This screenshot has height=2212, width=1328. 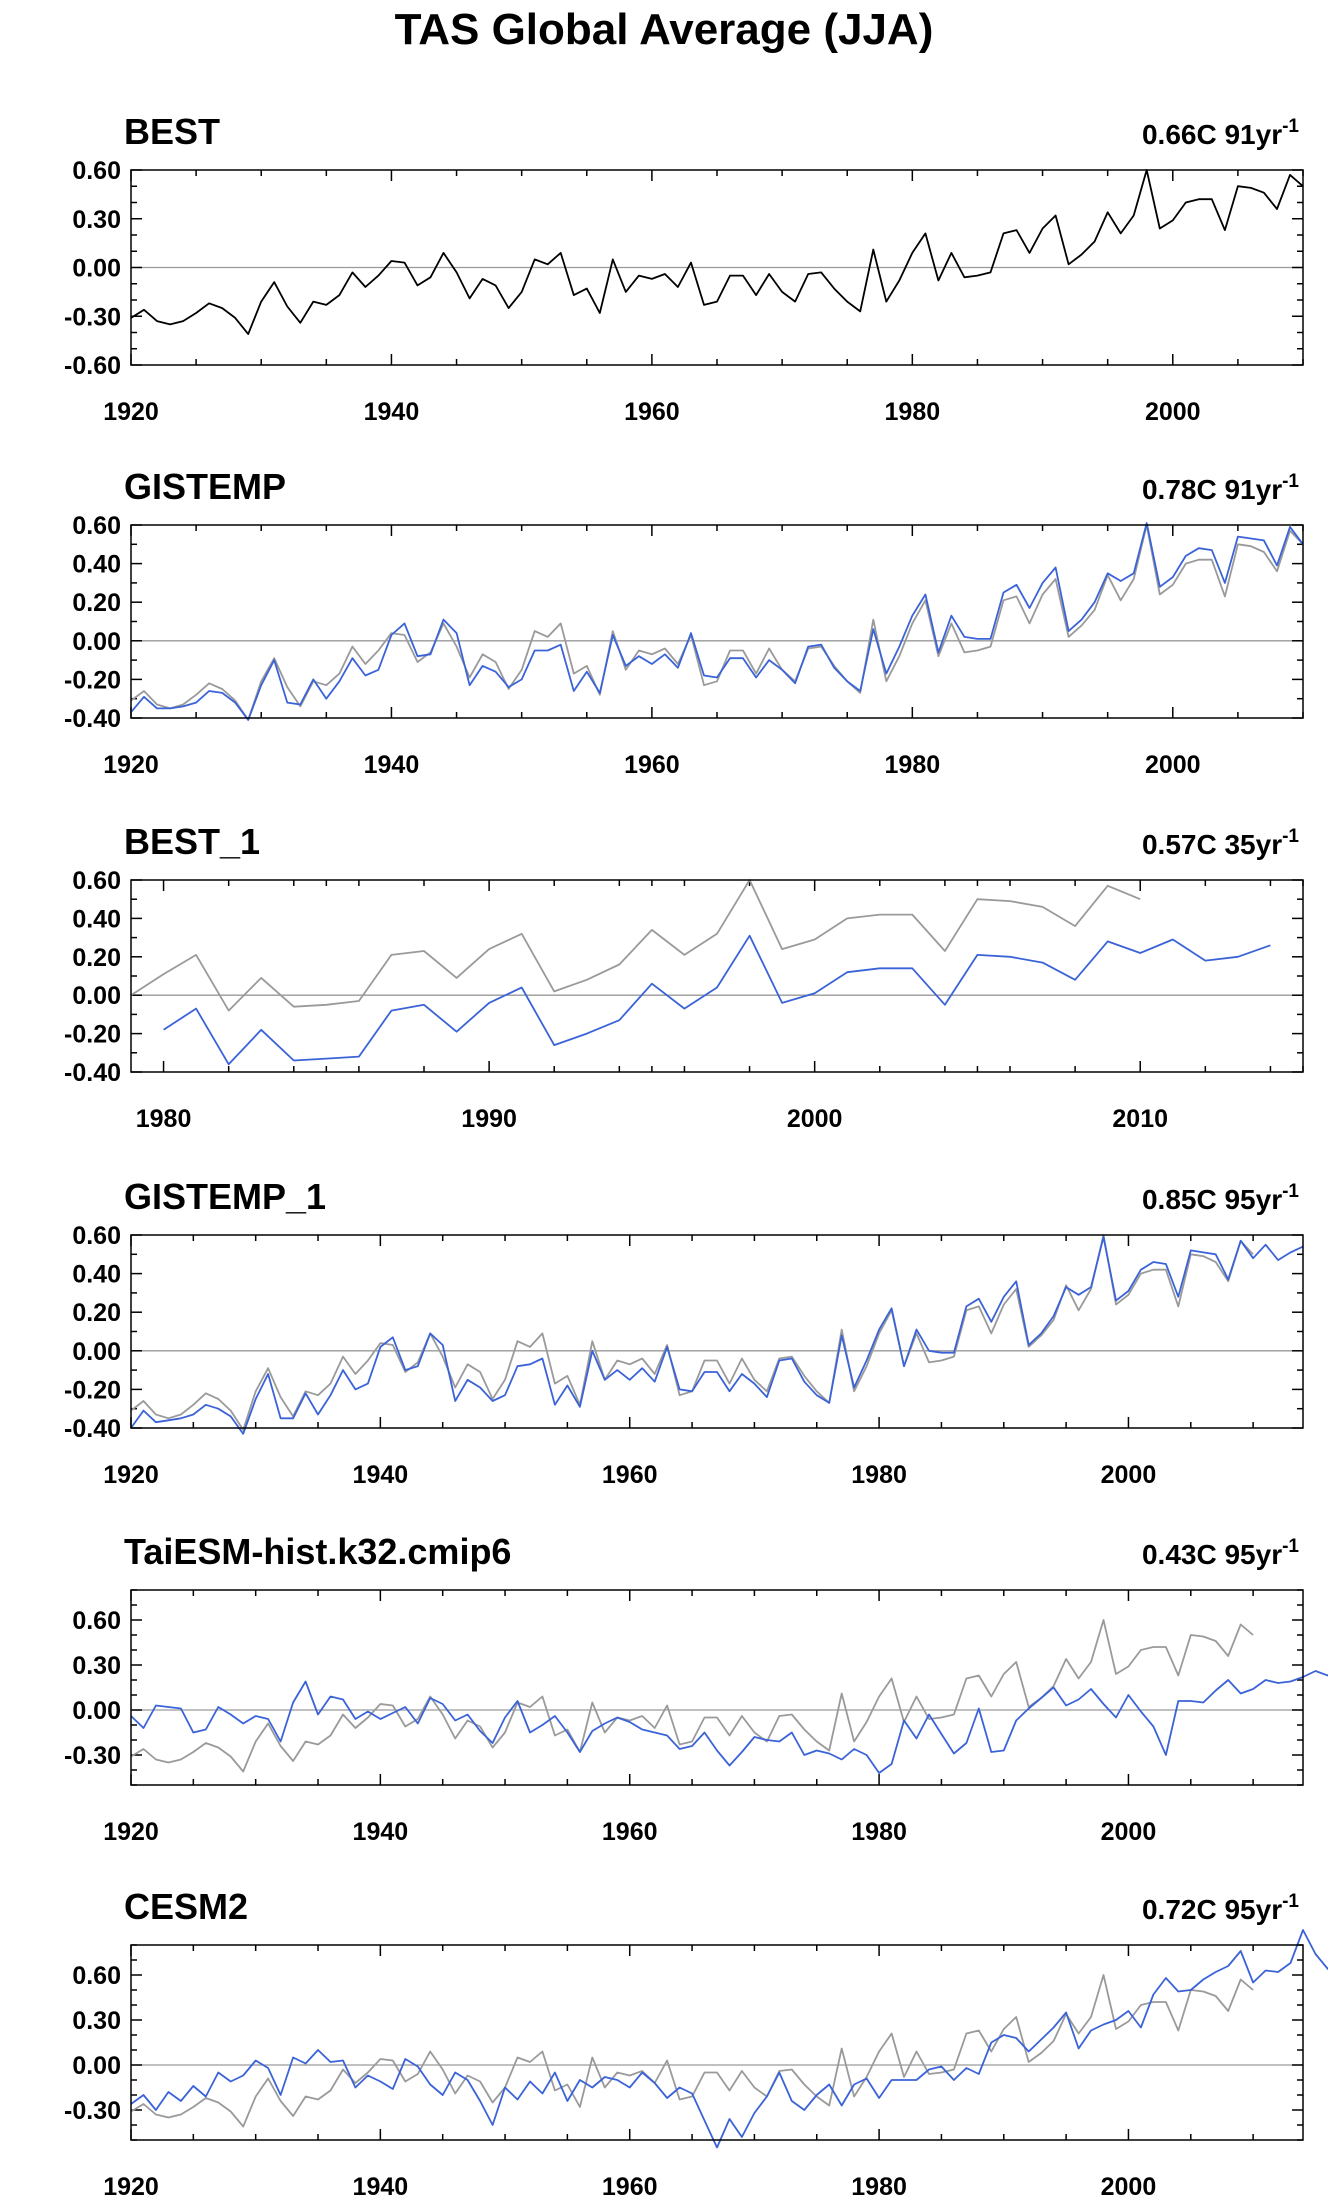 I want to click on panel-trend-label: 0.57C 35yr-1, so click(x=1220, y=843).